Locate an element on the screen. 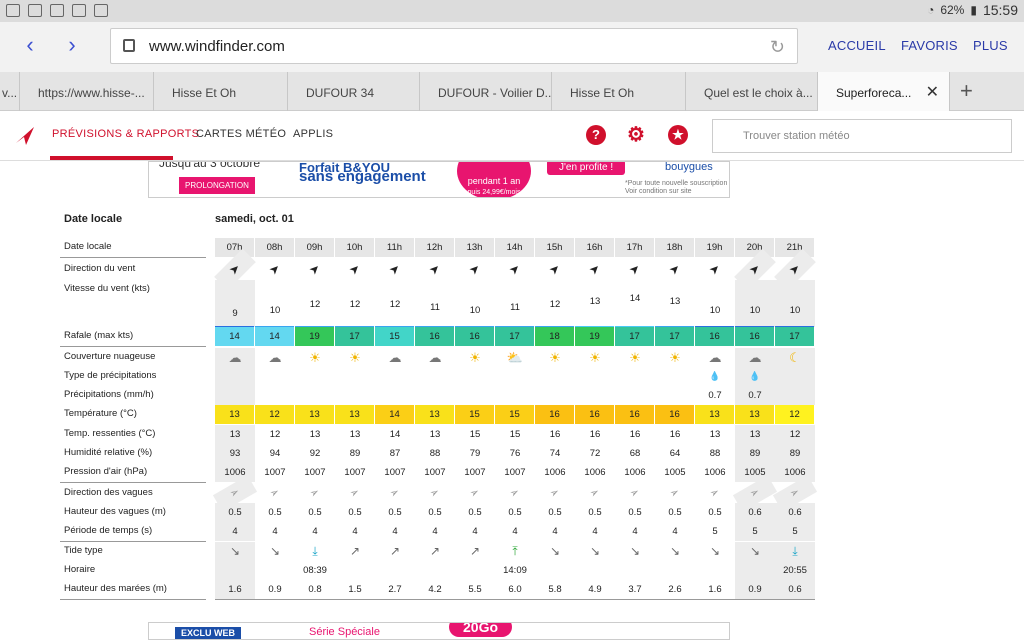 This screenshot has height=640, width=1024. advertisement-banner-bottom: EXCLU WEB Série Spéciale 20Go is located at coordinates (439, 631).